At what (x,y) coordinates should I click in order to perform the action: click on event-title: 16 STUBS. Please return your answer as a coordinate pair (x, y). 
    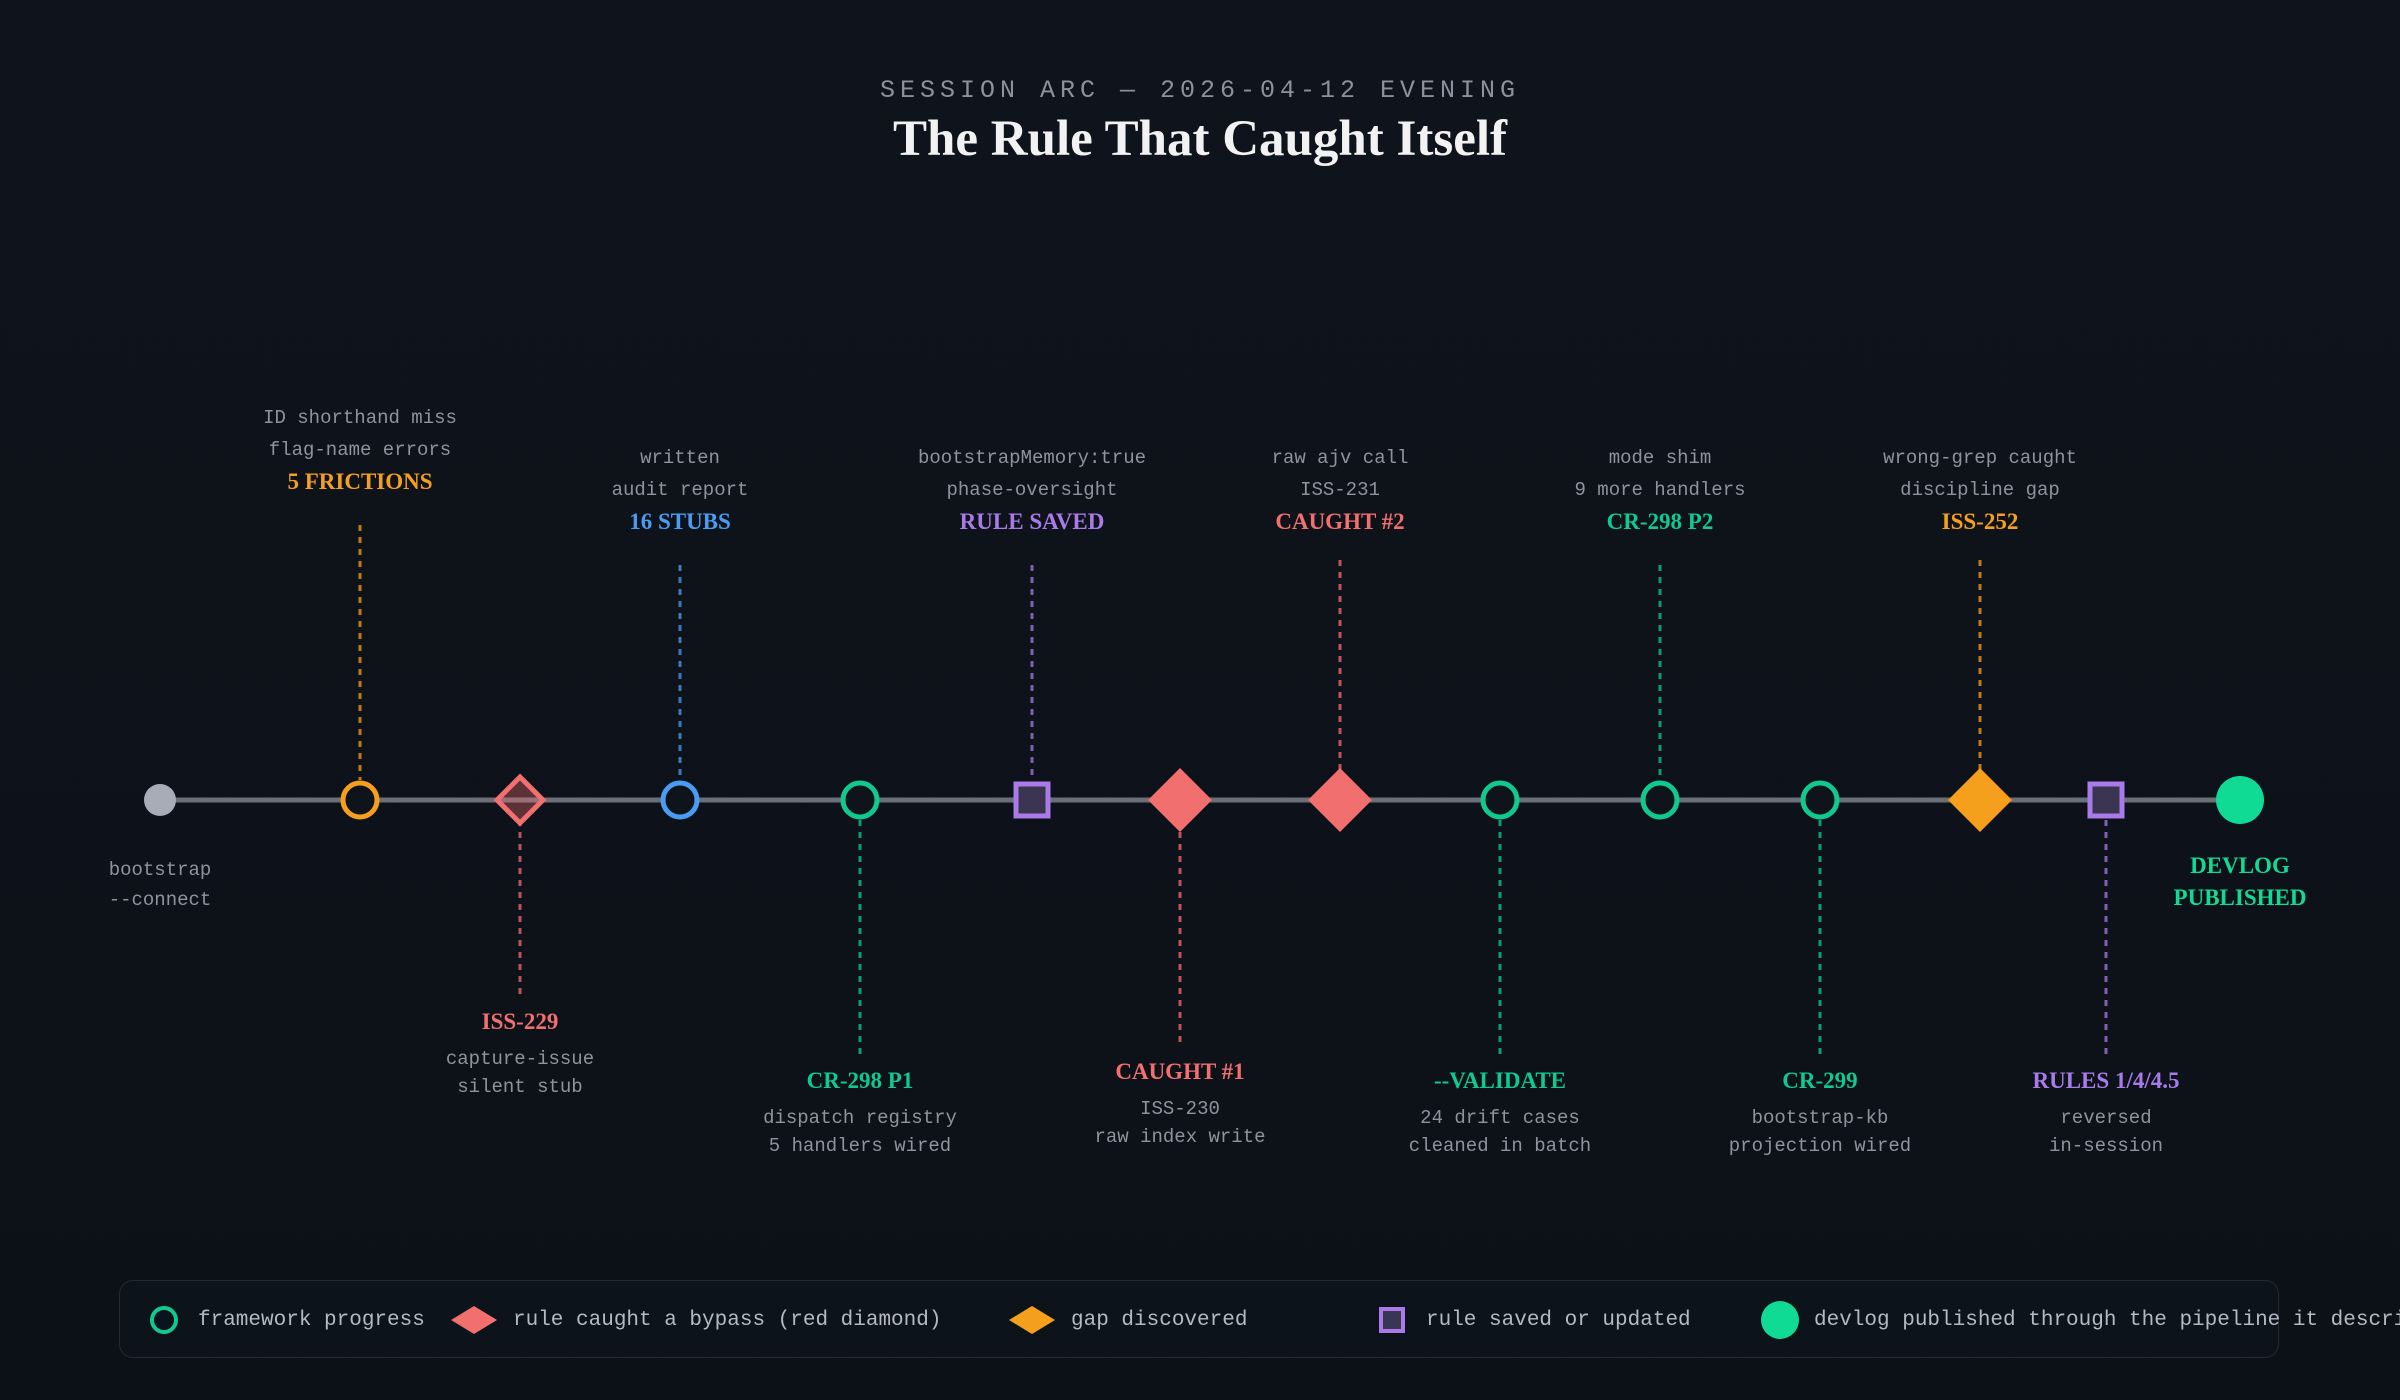
    Looking at the image, I should click on (680, 521).